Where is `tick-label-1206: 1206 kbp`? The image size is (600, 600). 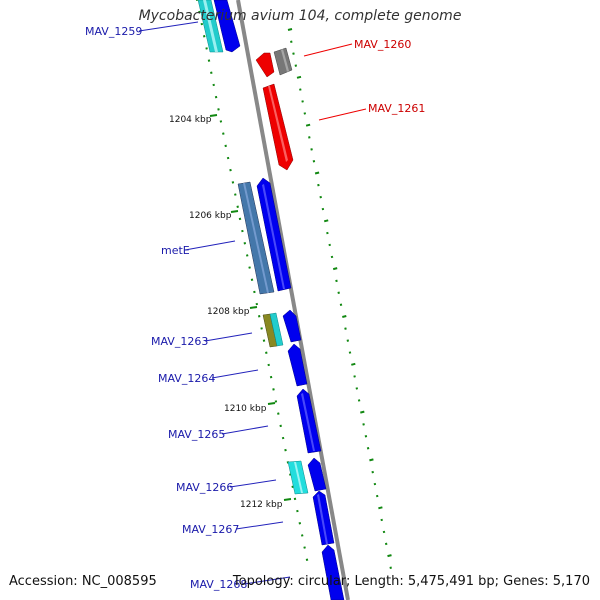 tick-label-1206: 1206 kbp is located at coordinates (210, 216).